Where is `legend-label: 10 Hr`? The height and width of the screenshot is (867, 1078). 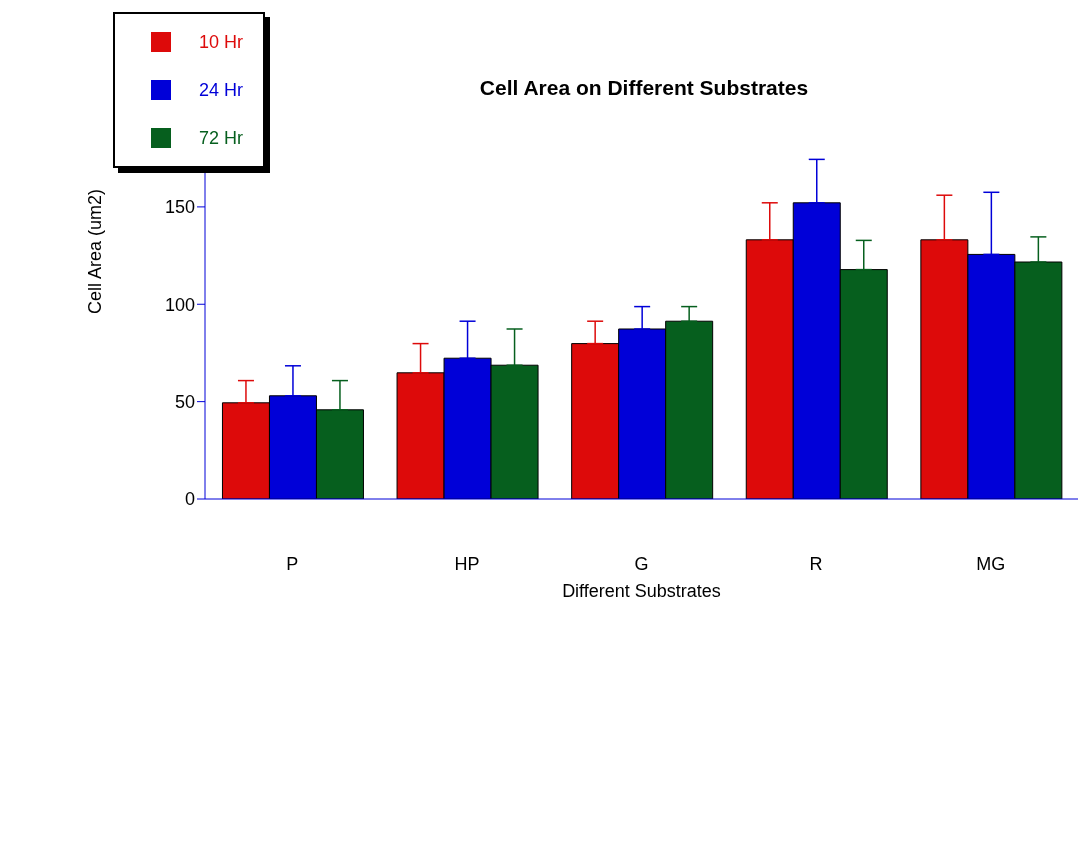
legend-label: 10 Hr is located at coordinates (221, 42).